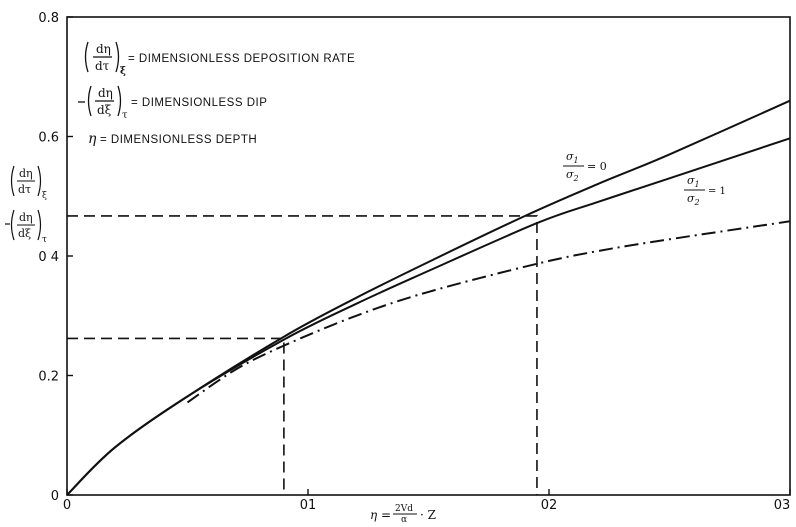  I want to click on legend-entry-depth: η = DIMENSIONLESS DEPTH, so click(172, 139).